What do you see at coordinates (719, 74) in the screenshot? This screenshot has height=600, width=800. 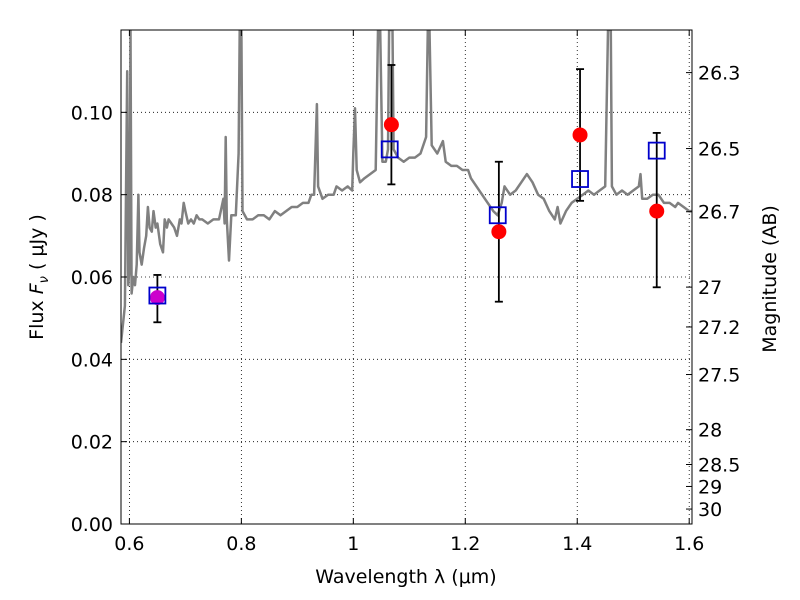 I see `y2-tick-label: 26.3` at bounding box center [719, 74].